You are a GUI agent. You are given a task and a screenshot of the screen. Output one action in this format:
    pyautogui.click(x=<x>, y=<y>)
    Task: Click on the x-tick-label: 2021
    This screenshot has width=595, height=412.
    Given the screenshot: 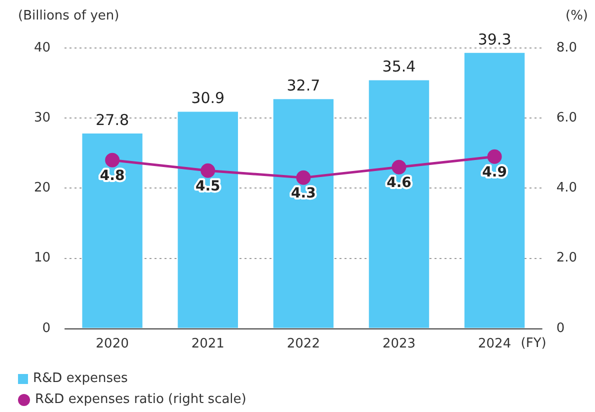 What is the action you would take?
    pyautogui.click(x=207, y=344)
    